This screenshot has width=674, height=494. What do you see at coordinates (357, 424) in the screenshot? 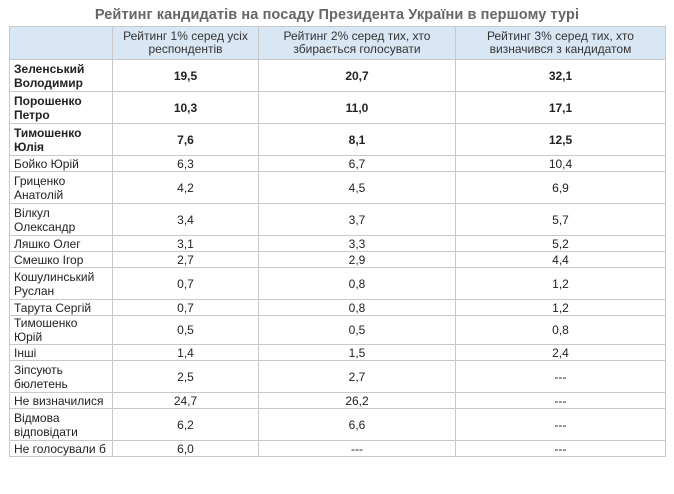
I see `rating-2-cell: 6,6` at bounding box center [357, 424].